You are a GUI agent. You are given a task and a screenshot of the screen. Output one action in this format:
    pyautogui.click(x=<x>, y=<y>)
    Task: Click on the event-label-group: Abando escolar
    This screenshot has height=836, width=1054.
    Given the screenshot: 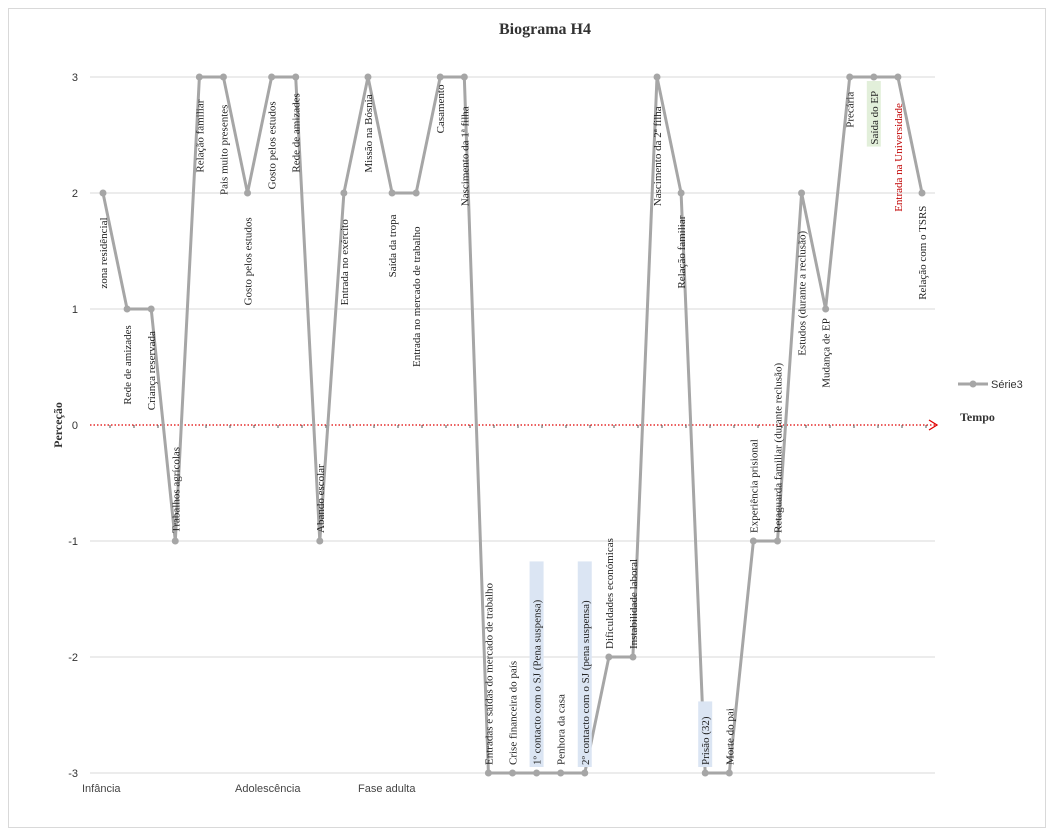 What is the action you would take?
    pyautogui.click(x=321, y=498)
    